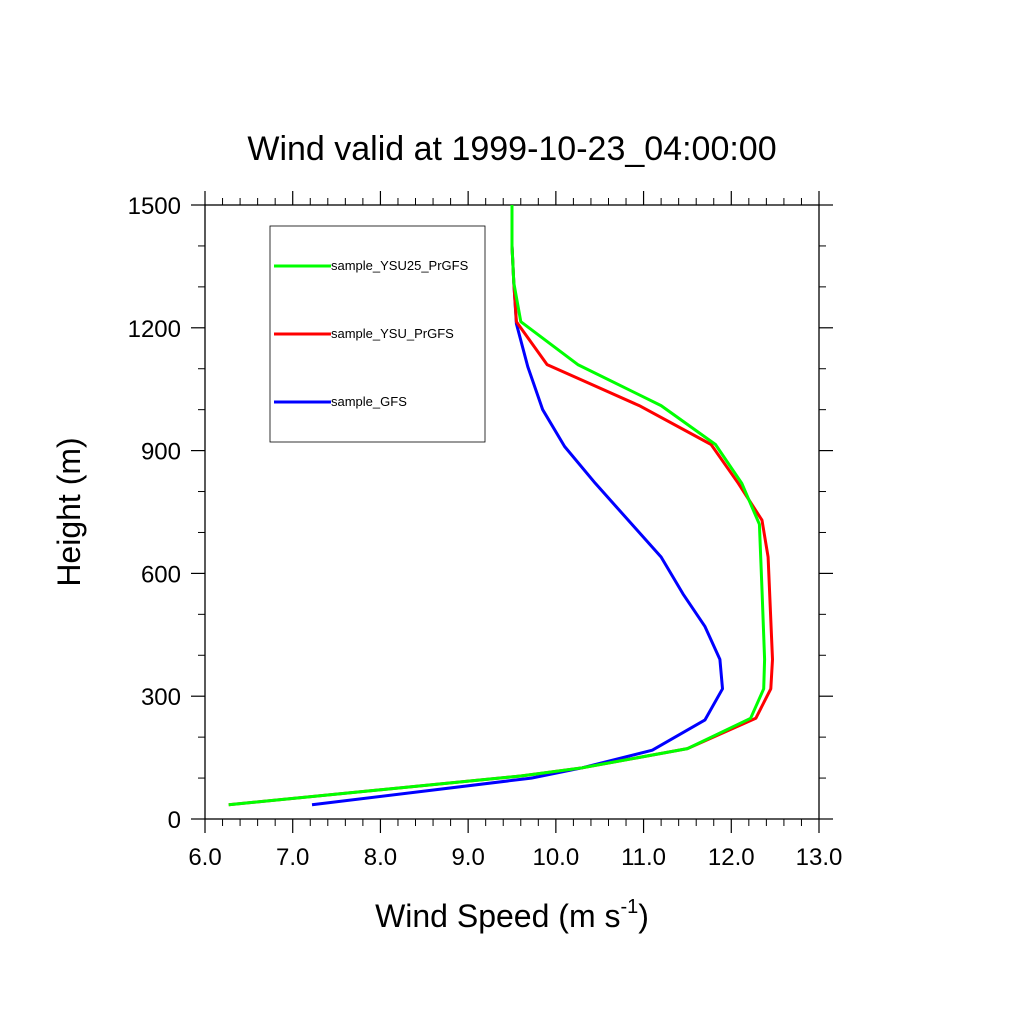 The width and height of the screenshot is (1024, 1024). What do you see at coordinates (292, 857) in the screenshot?
I see `x-tick-label: 7.0` at bounding box center [292, 857].